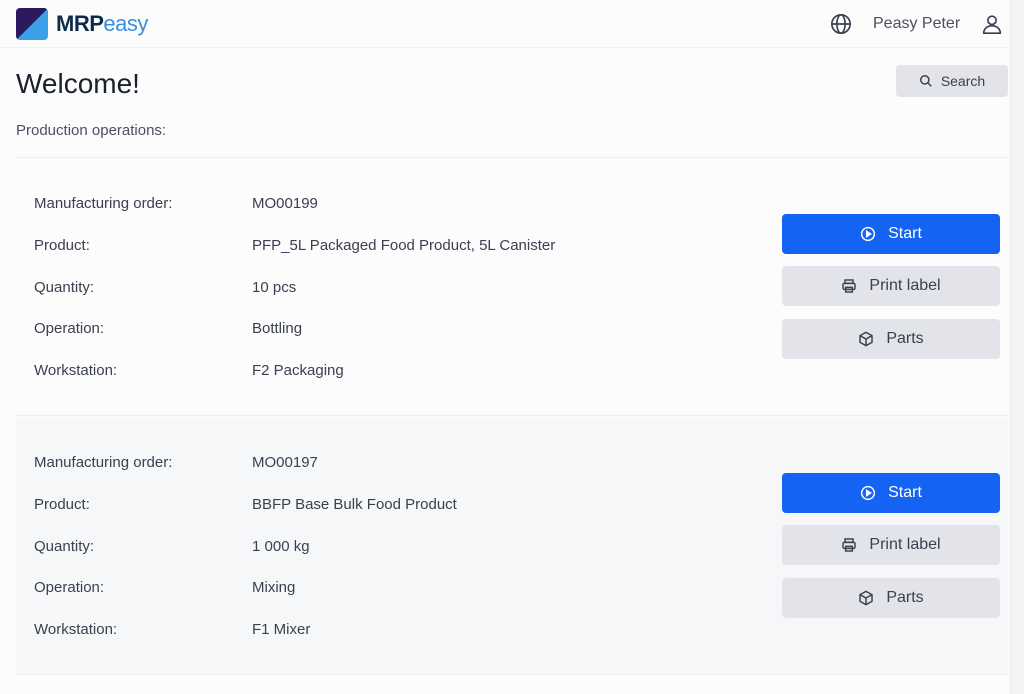 This screenshot has width=1024, height=694. I want to click on divider, so click(512, 157).